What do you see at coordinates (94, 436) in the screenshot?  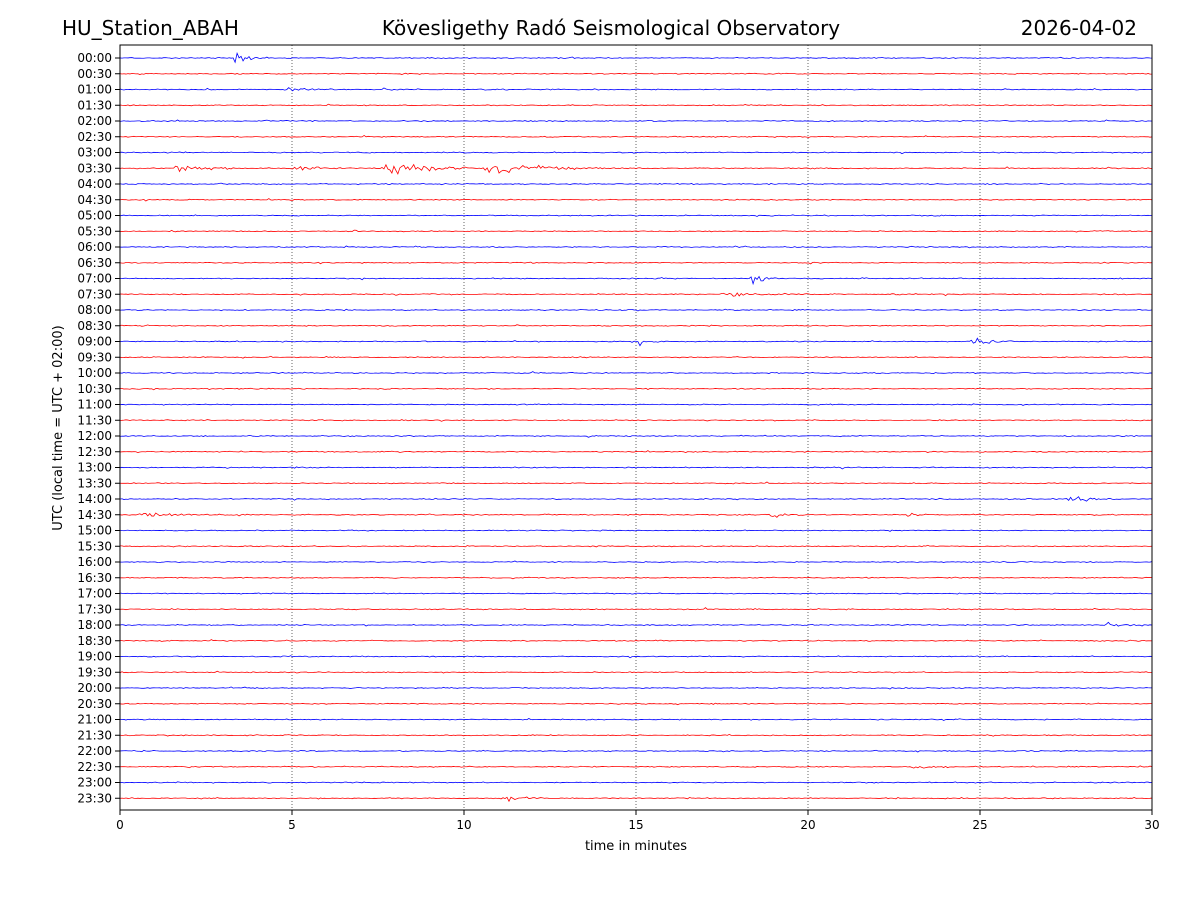 I see `y-tick-label: 12:00` at bounding box center [94, 436].